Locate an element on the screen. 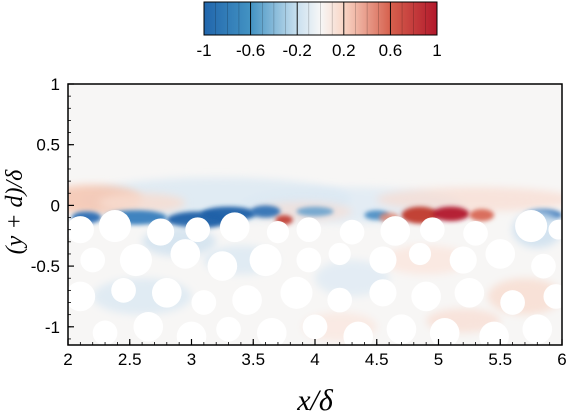 This screenshot has width=567, height=418. colorbar: -1 -0.6 -0.2 0.2 0.6 1 is located at coordinates (319, 30).